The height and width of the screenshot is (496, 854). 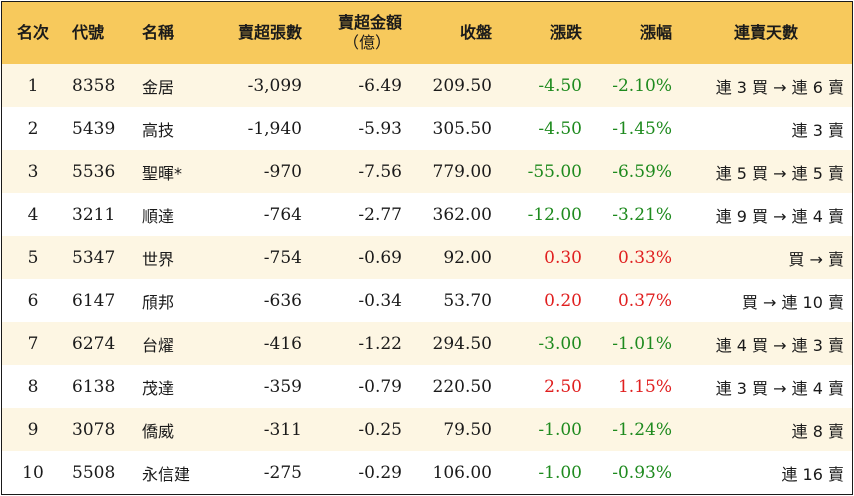 What do you see at coordinates (158, 216) in the screenshot?
I see `name-cell: 順達` at bounding box center [158, 216].